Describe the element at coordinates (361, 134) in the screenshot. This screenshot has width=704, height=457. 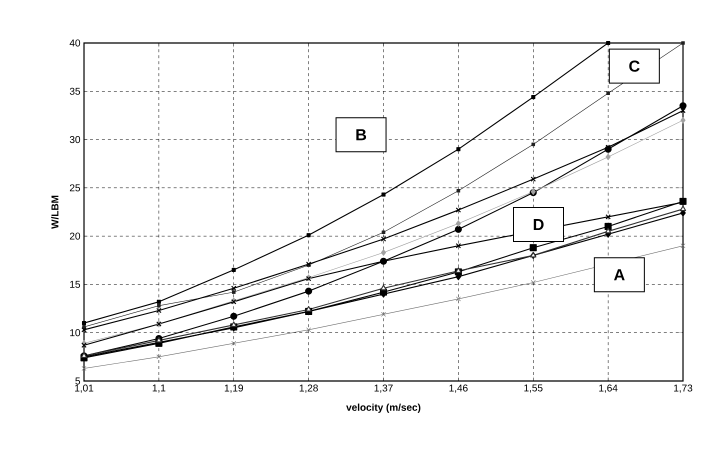
I see `annotation: B` at that location.